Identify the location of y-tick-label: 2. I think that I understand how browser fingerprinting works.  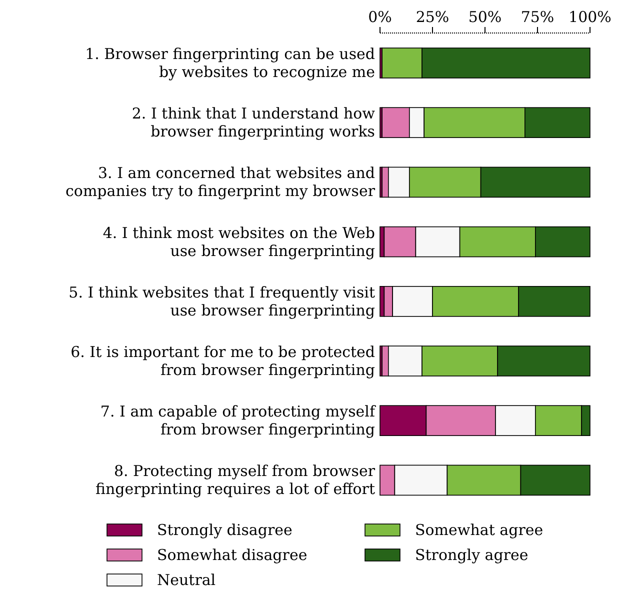
(254, 122).